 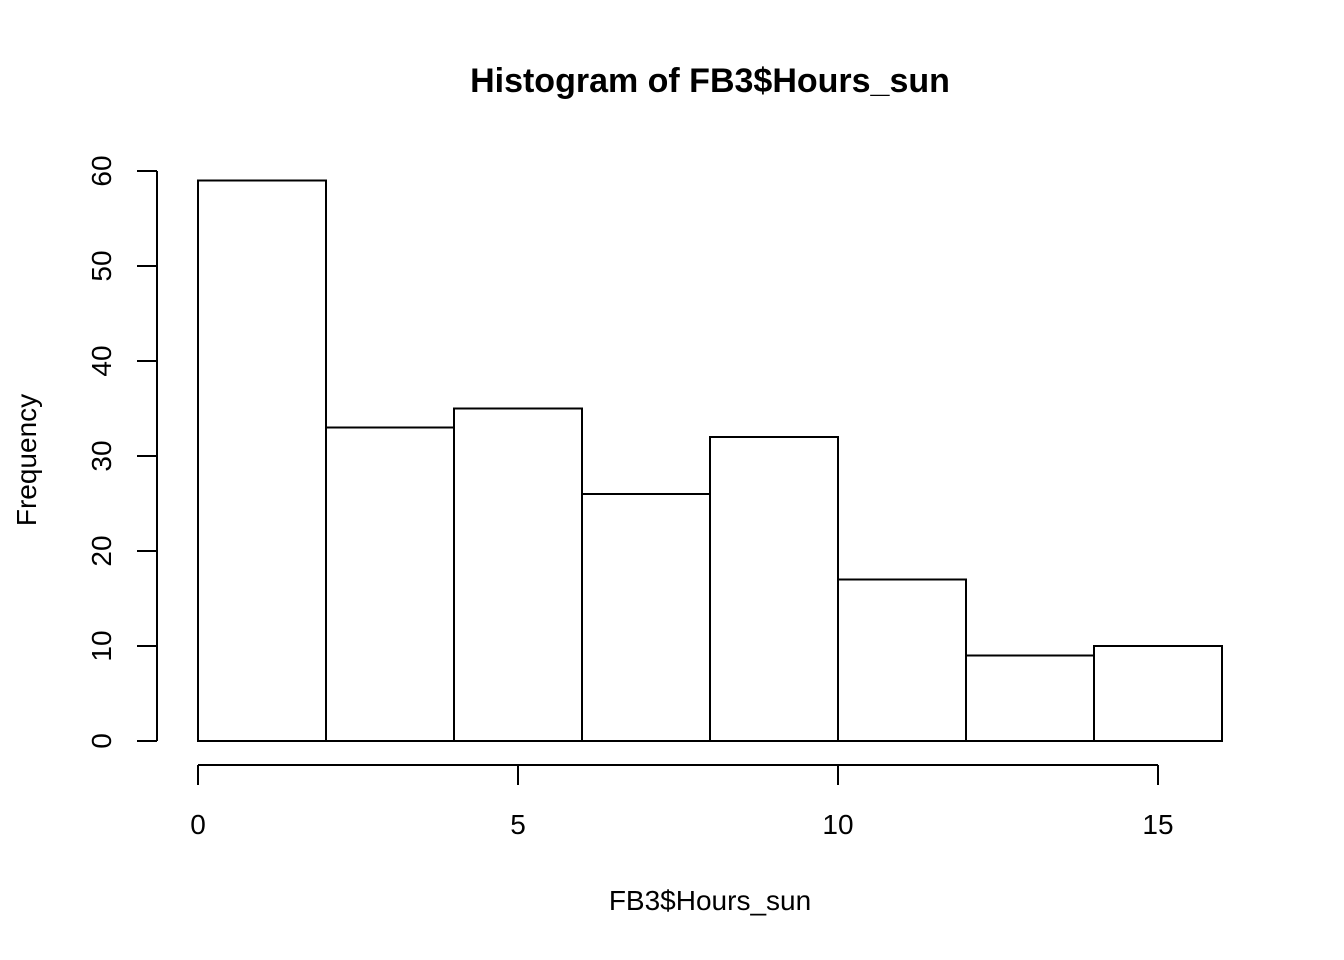 I want to click on y-tick-label-6: 60, so click(x=101, y=170).